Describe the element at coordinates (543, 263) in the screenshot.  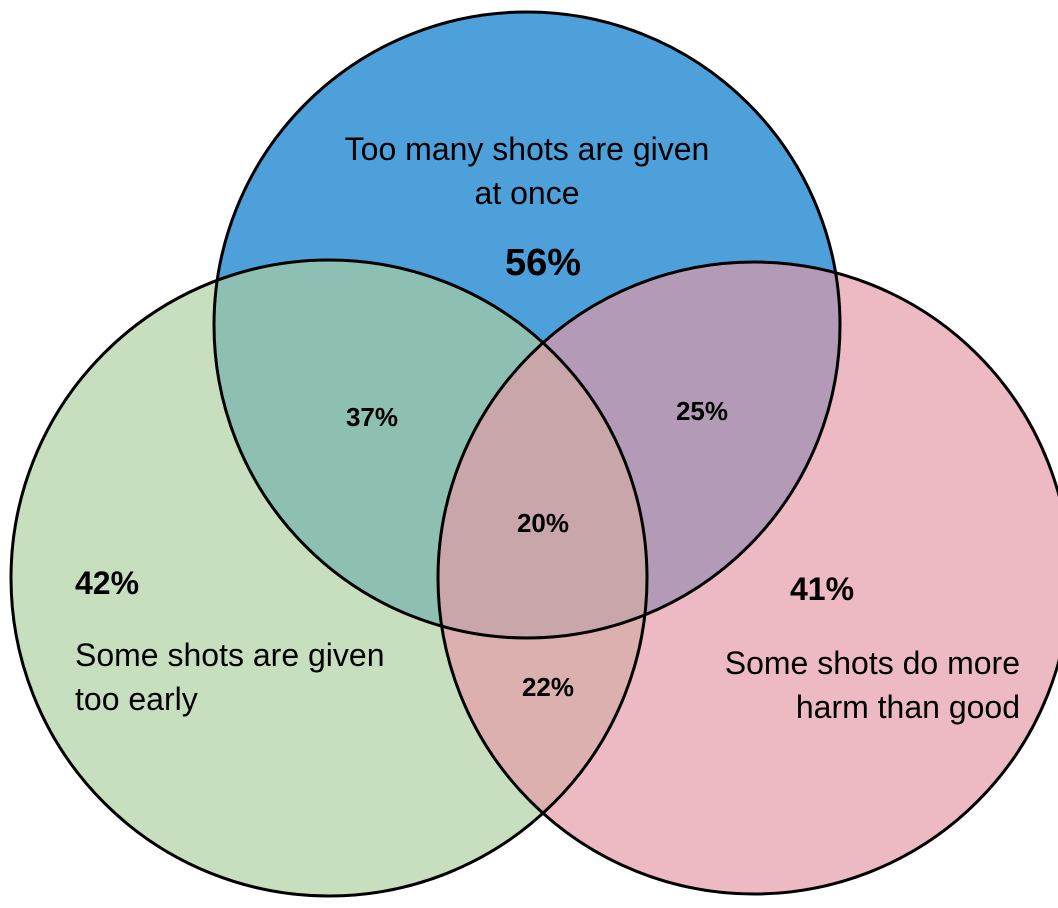
I see `top-set-value: 56%` at that location.